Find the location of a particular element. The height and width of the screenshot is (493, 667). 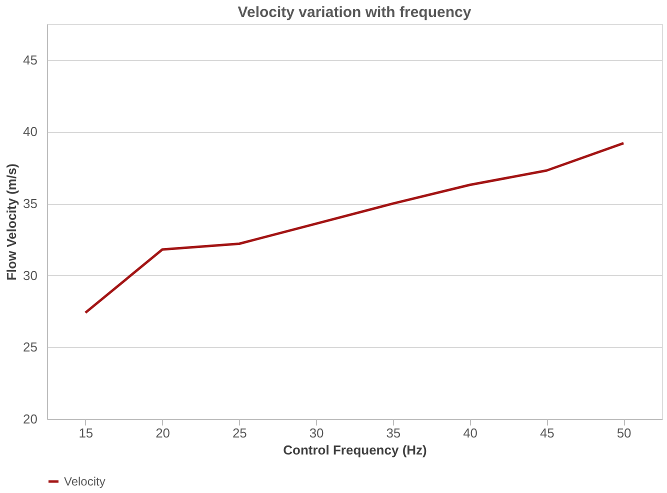

y-tick-label: 45 is located at coordinates (30, 60).